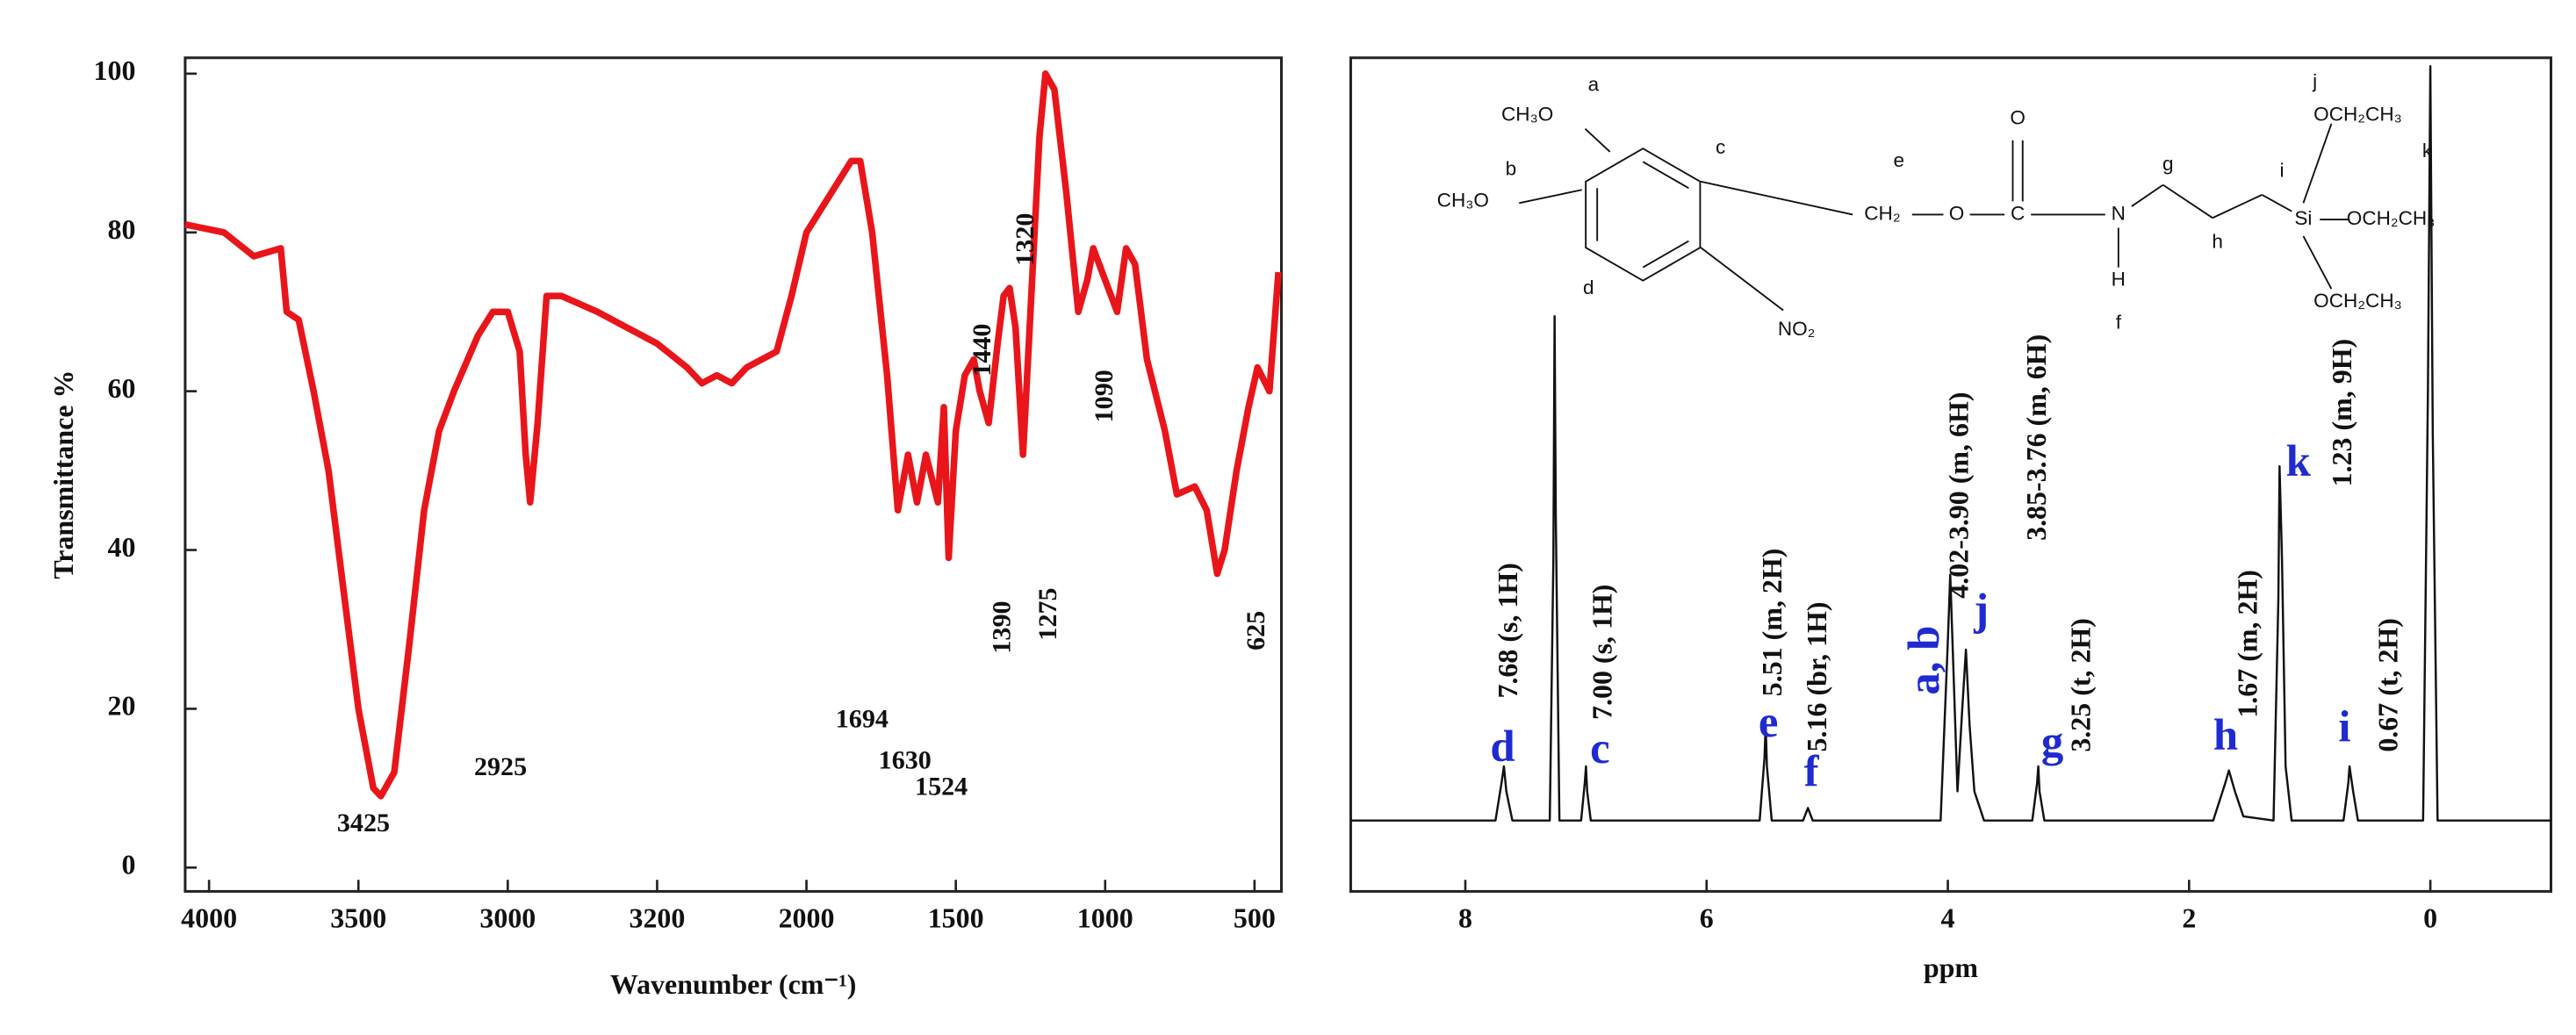 This screenshot has width=2576, height=1035. Describe the element at coordinates (500, 766) in the screenshot. I see `peak-annotation: 2925` at that location.